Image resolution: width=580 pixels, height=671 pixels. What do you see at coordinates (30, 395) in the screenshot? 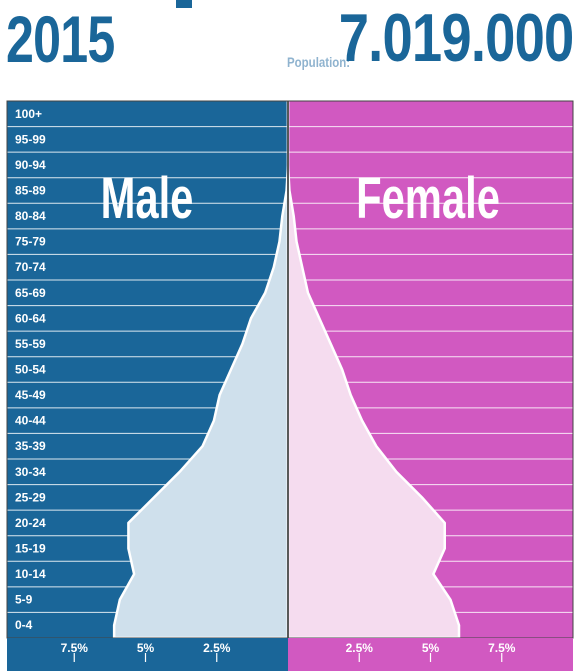
I see `age-label: 45-49` at bounding box center [30, 395].